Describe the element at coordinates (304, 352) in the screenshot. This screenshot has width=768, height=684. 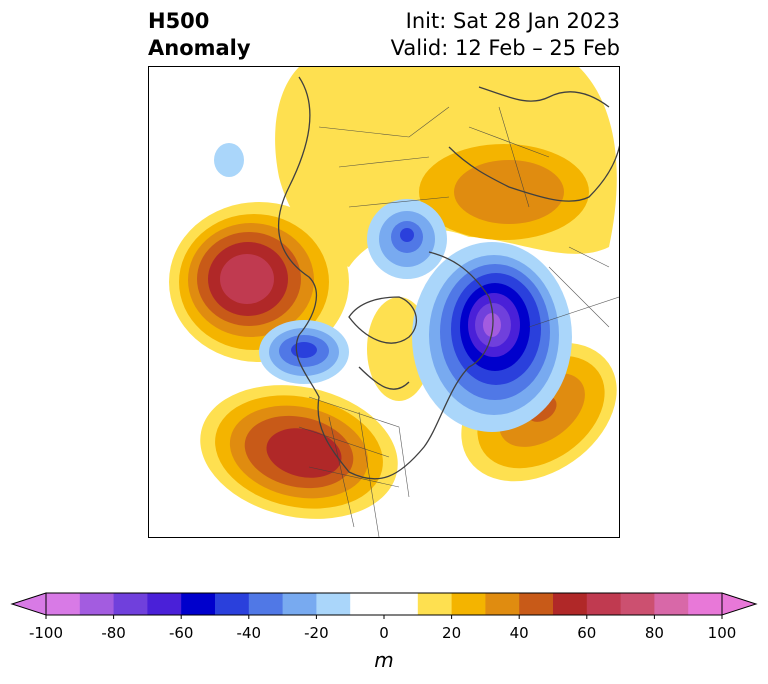
I see `trough-west` at that location.